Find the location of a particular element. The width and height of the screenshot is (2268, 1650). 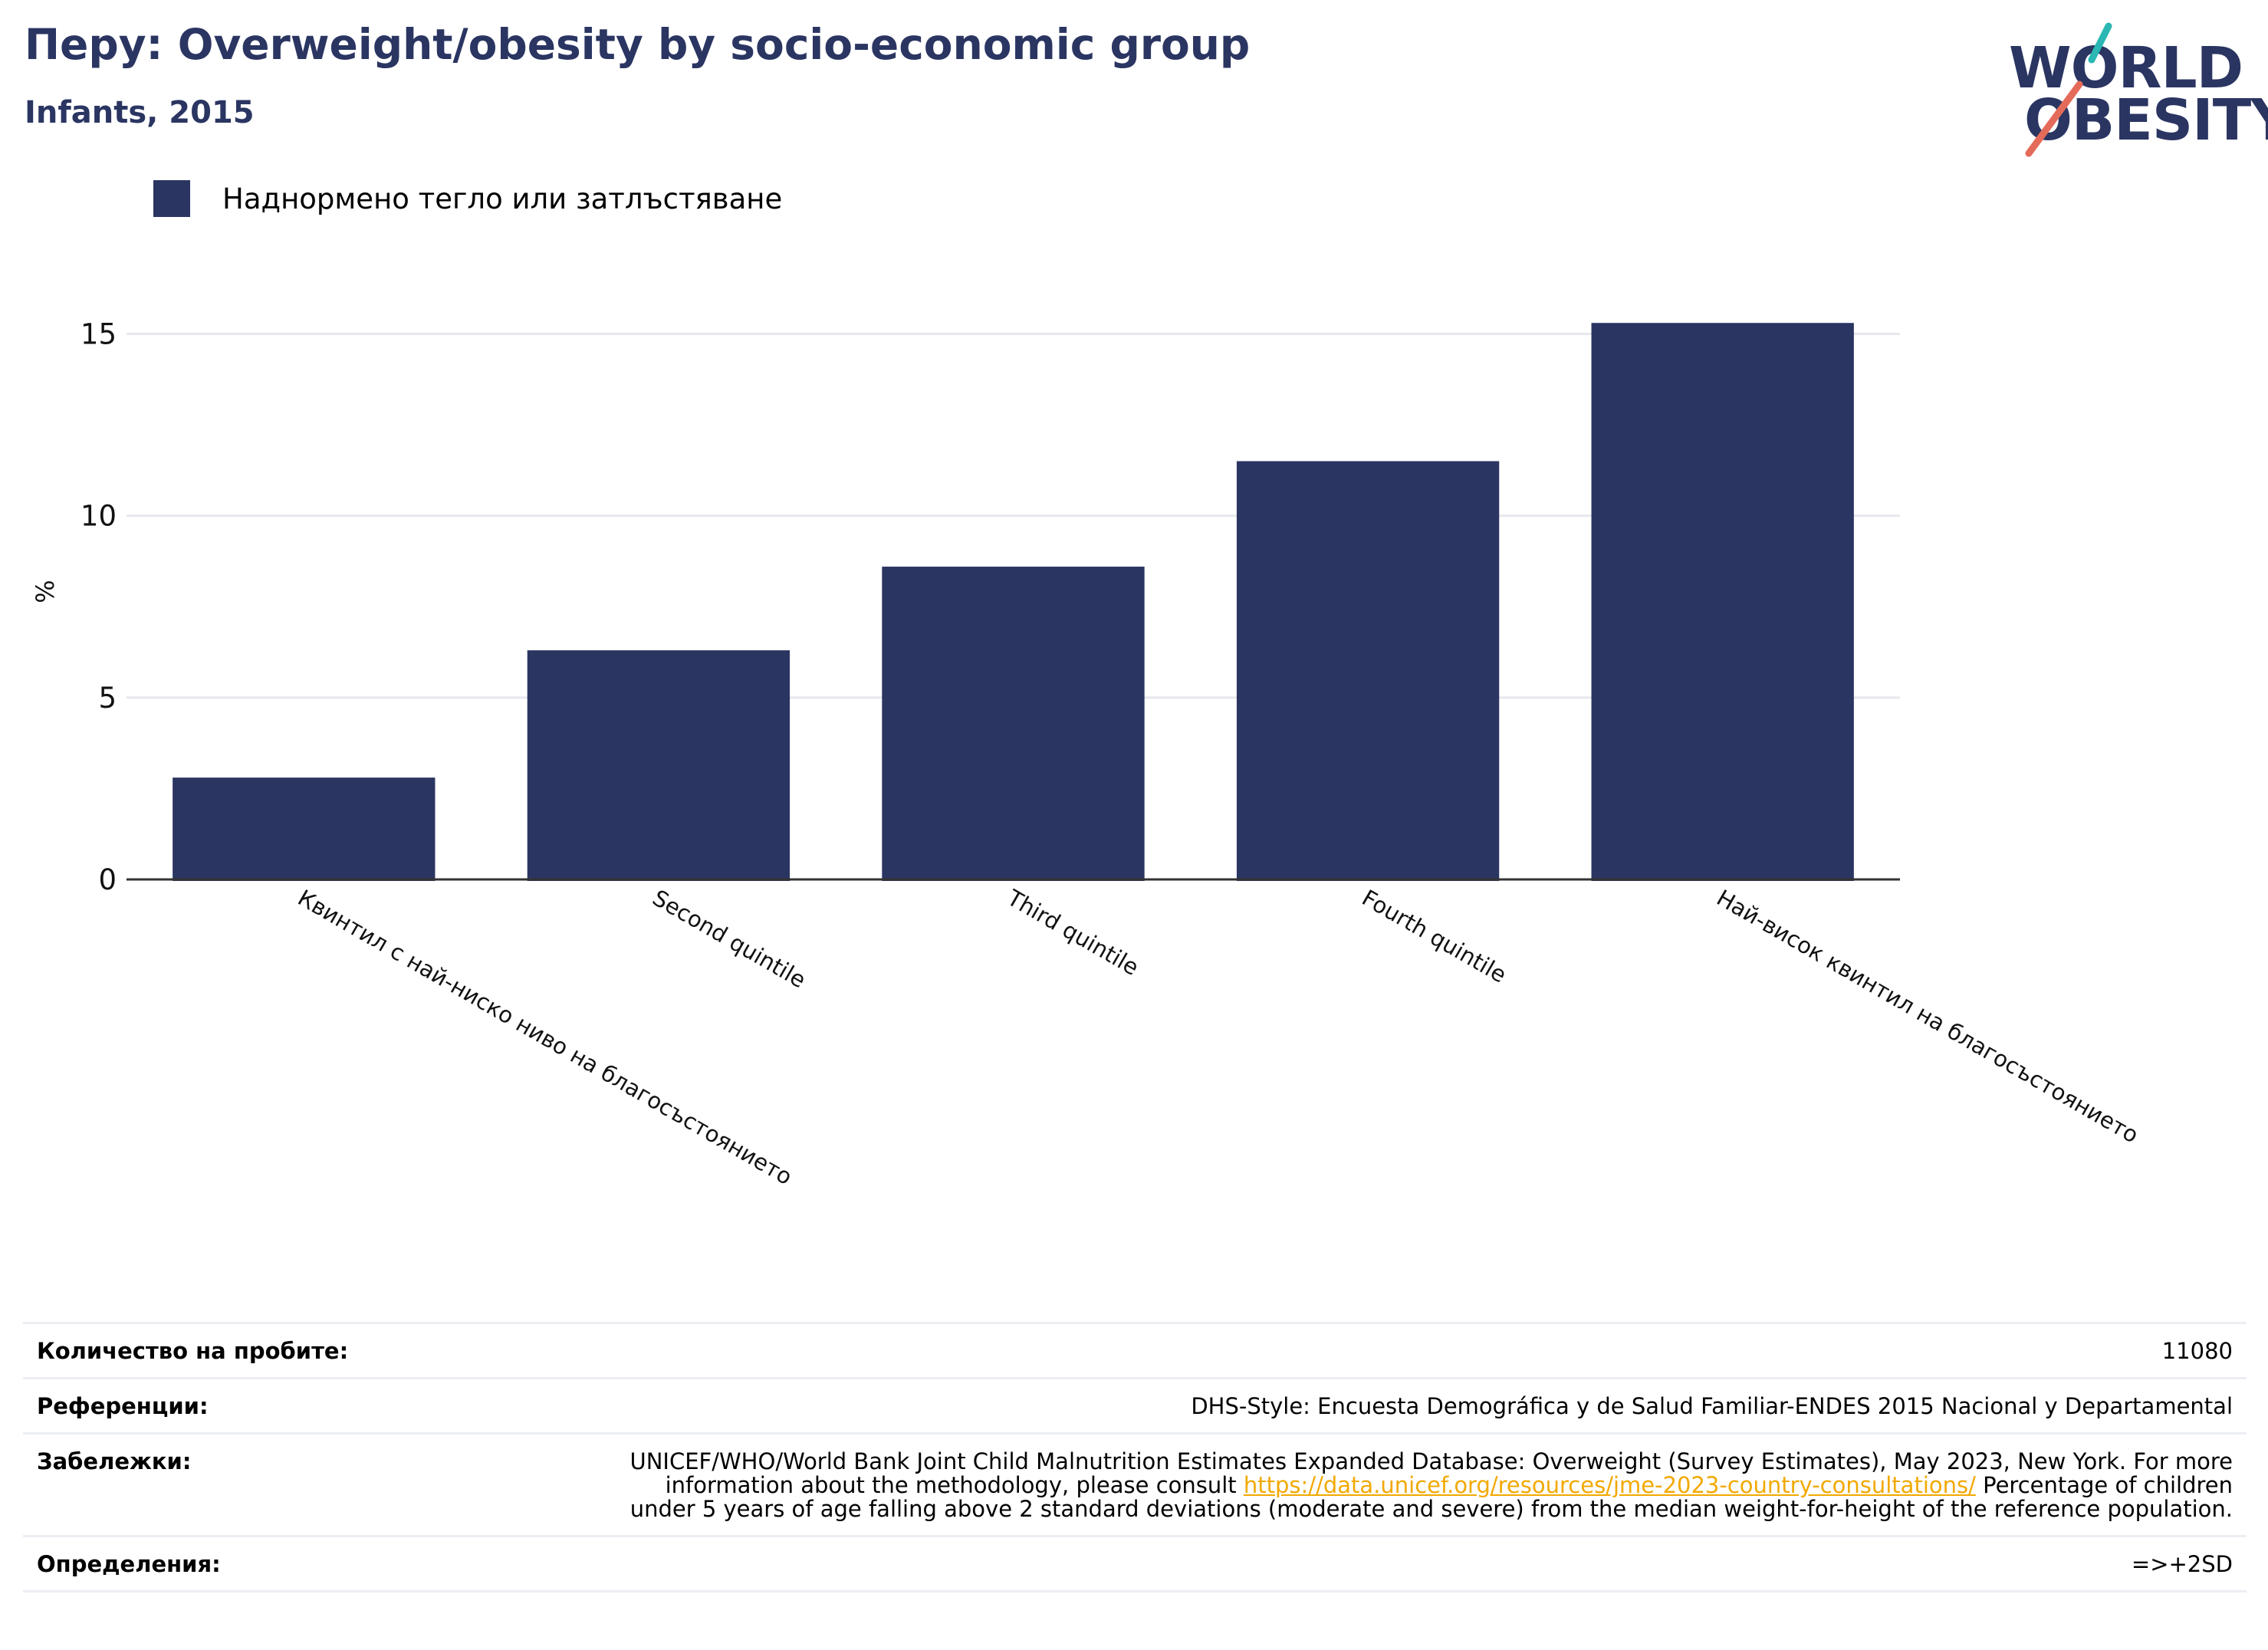

definitions-value: =>+2SD is located at coordinates (2182, 1564).